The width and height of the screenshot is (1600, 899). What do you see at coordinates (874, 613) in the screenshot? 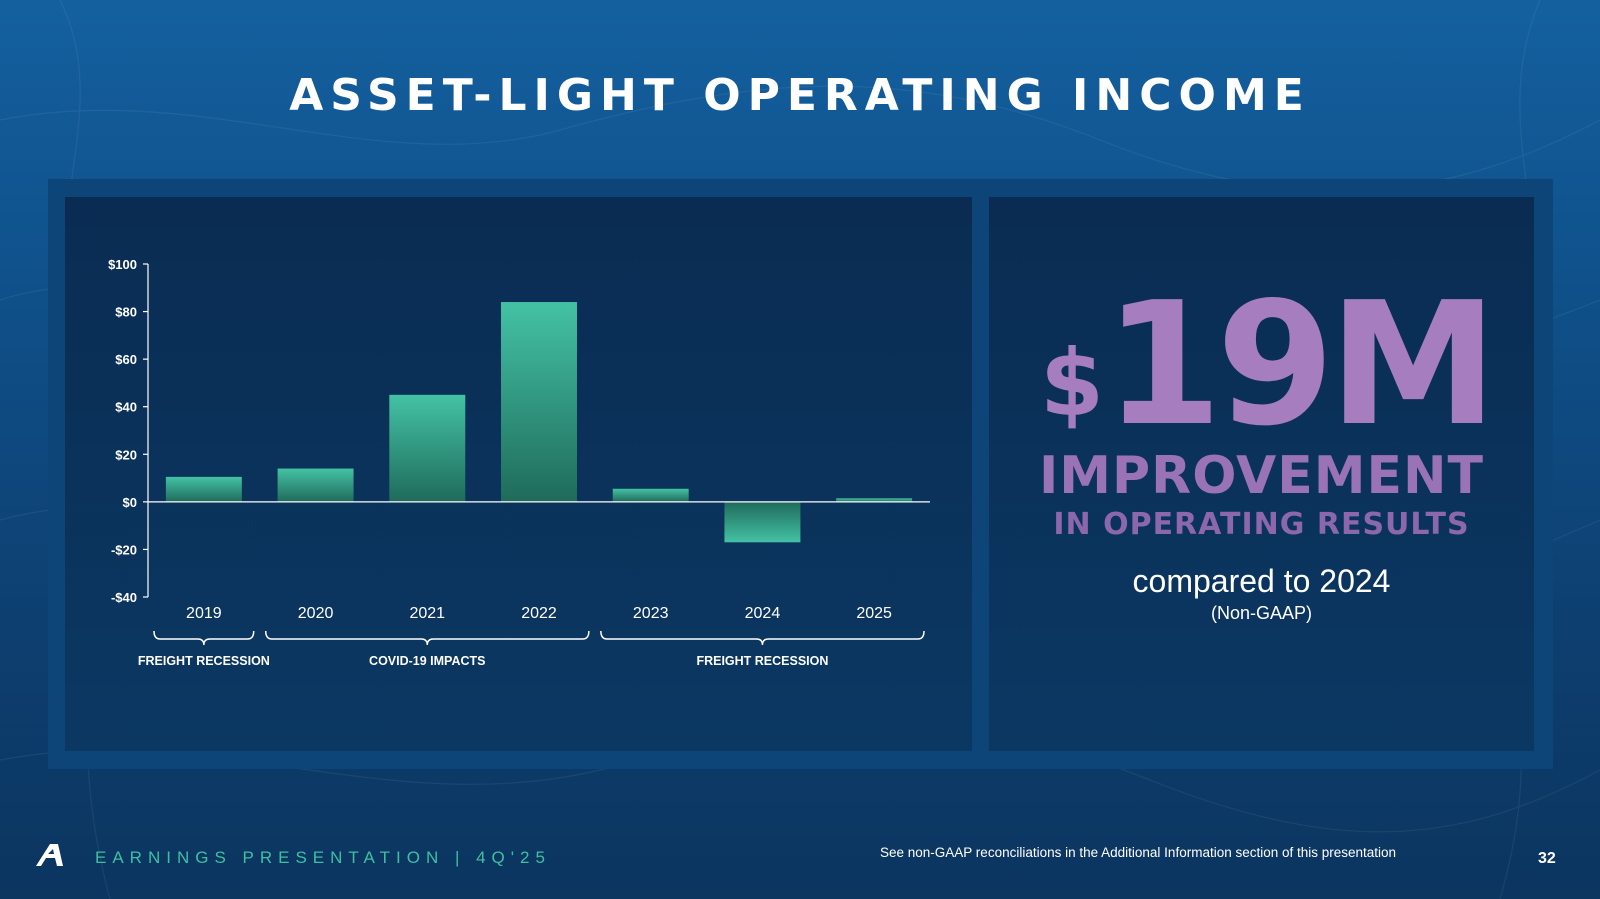
I see `x-tick-label: 2025` at bounding box center [874, 613].